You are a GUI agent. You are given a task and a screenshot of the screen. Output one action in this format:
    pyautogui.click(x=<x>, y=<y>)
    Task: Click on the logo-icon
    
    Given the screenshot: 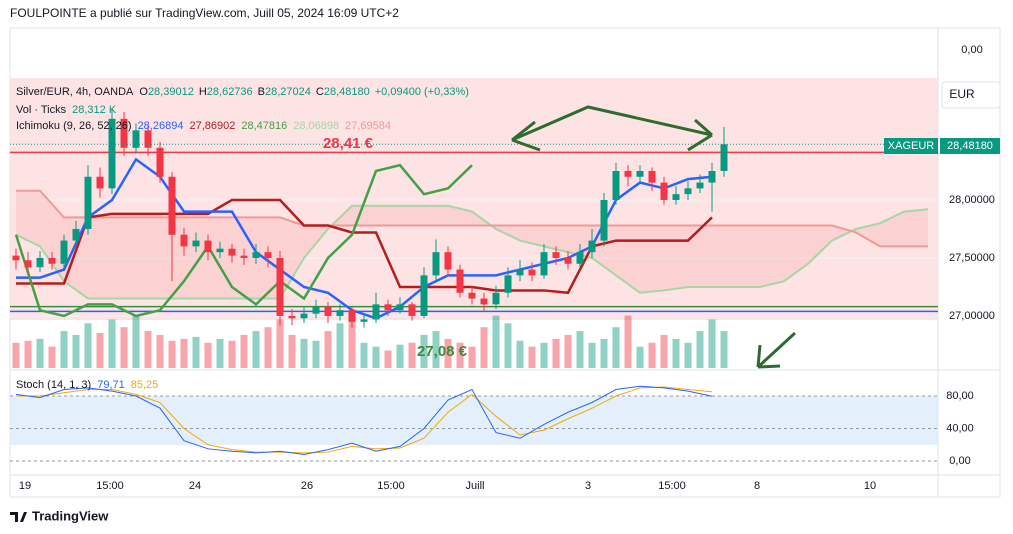 What is the action you would take?
    pyautogui.click(x=18, y=517)
    